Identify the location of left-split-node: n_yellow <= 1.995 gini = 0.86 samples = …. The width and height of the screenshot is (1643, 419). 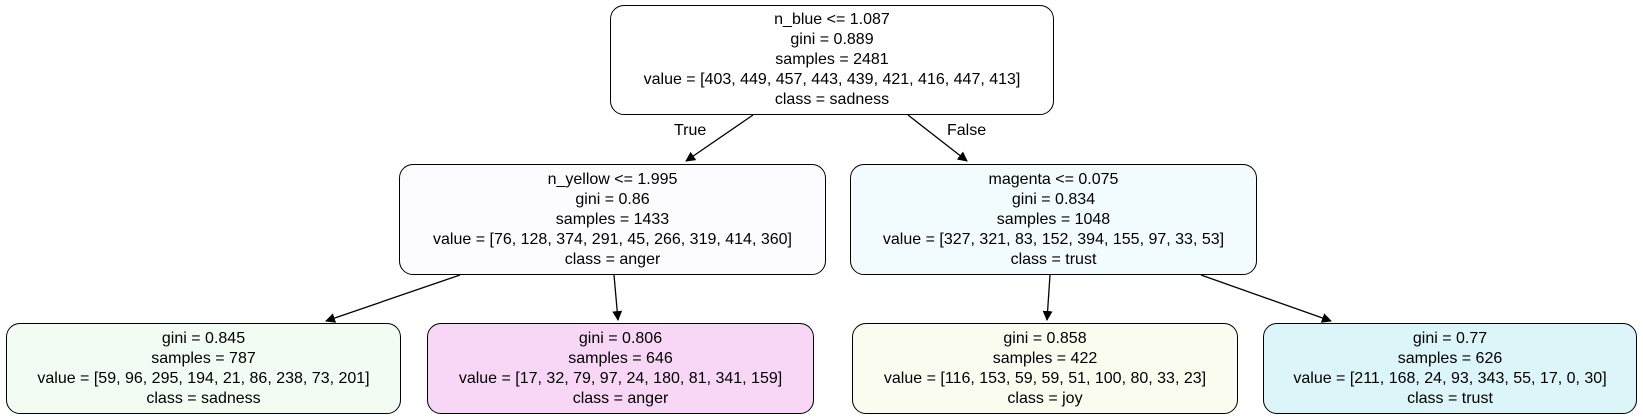
(612, 219).